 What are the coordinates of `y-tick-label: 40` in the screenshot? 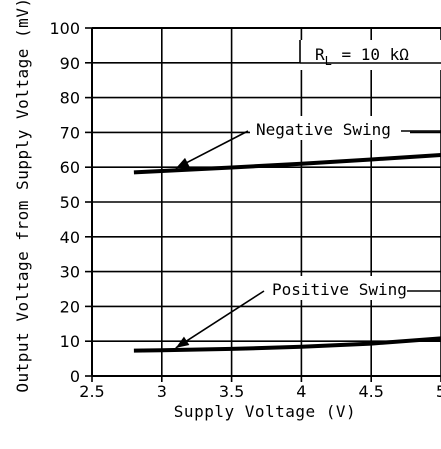 It's located at (70, 237).